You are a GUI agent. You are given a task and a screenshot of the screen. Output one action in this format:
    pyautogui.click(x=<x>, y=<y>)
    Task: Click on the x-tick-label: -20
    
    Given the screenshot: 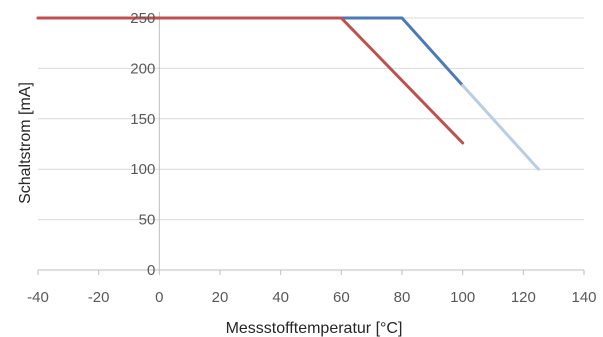 What is the action you would take?
    pyautogui.click(x=99, y=297)
    